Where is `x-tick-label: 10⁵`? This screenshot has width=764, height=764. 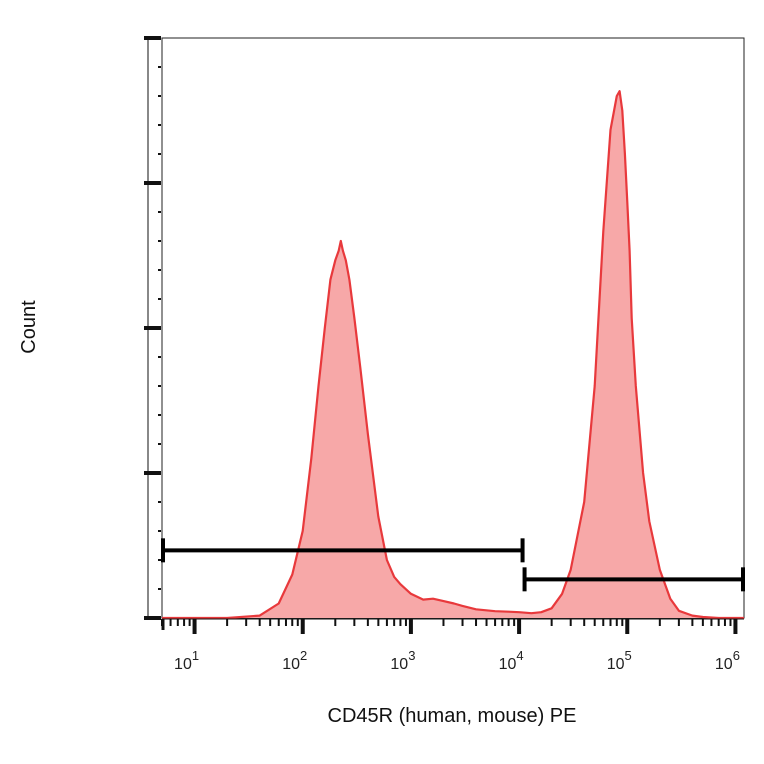 x-tick-label: 10⁵ is located at coordinates (619, 660).